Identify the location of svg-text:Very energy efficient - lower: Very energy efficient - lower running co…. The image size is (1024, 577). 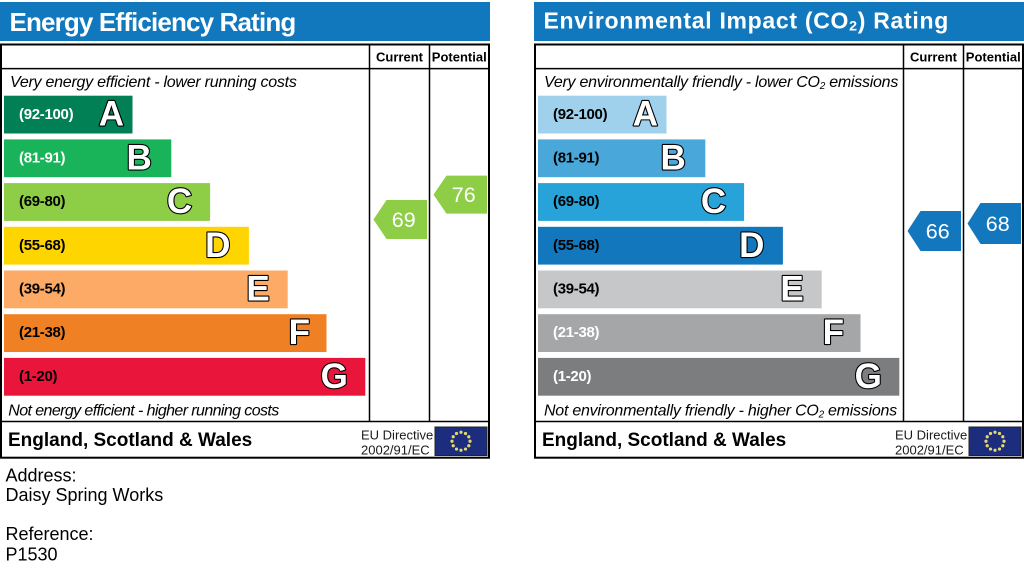
(153, 82).